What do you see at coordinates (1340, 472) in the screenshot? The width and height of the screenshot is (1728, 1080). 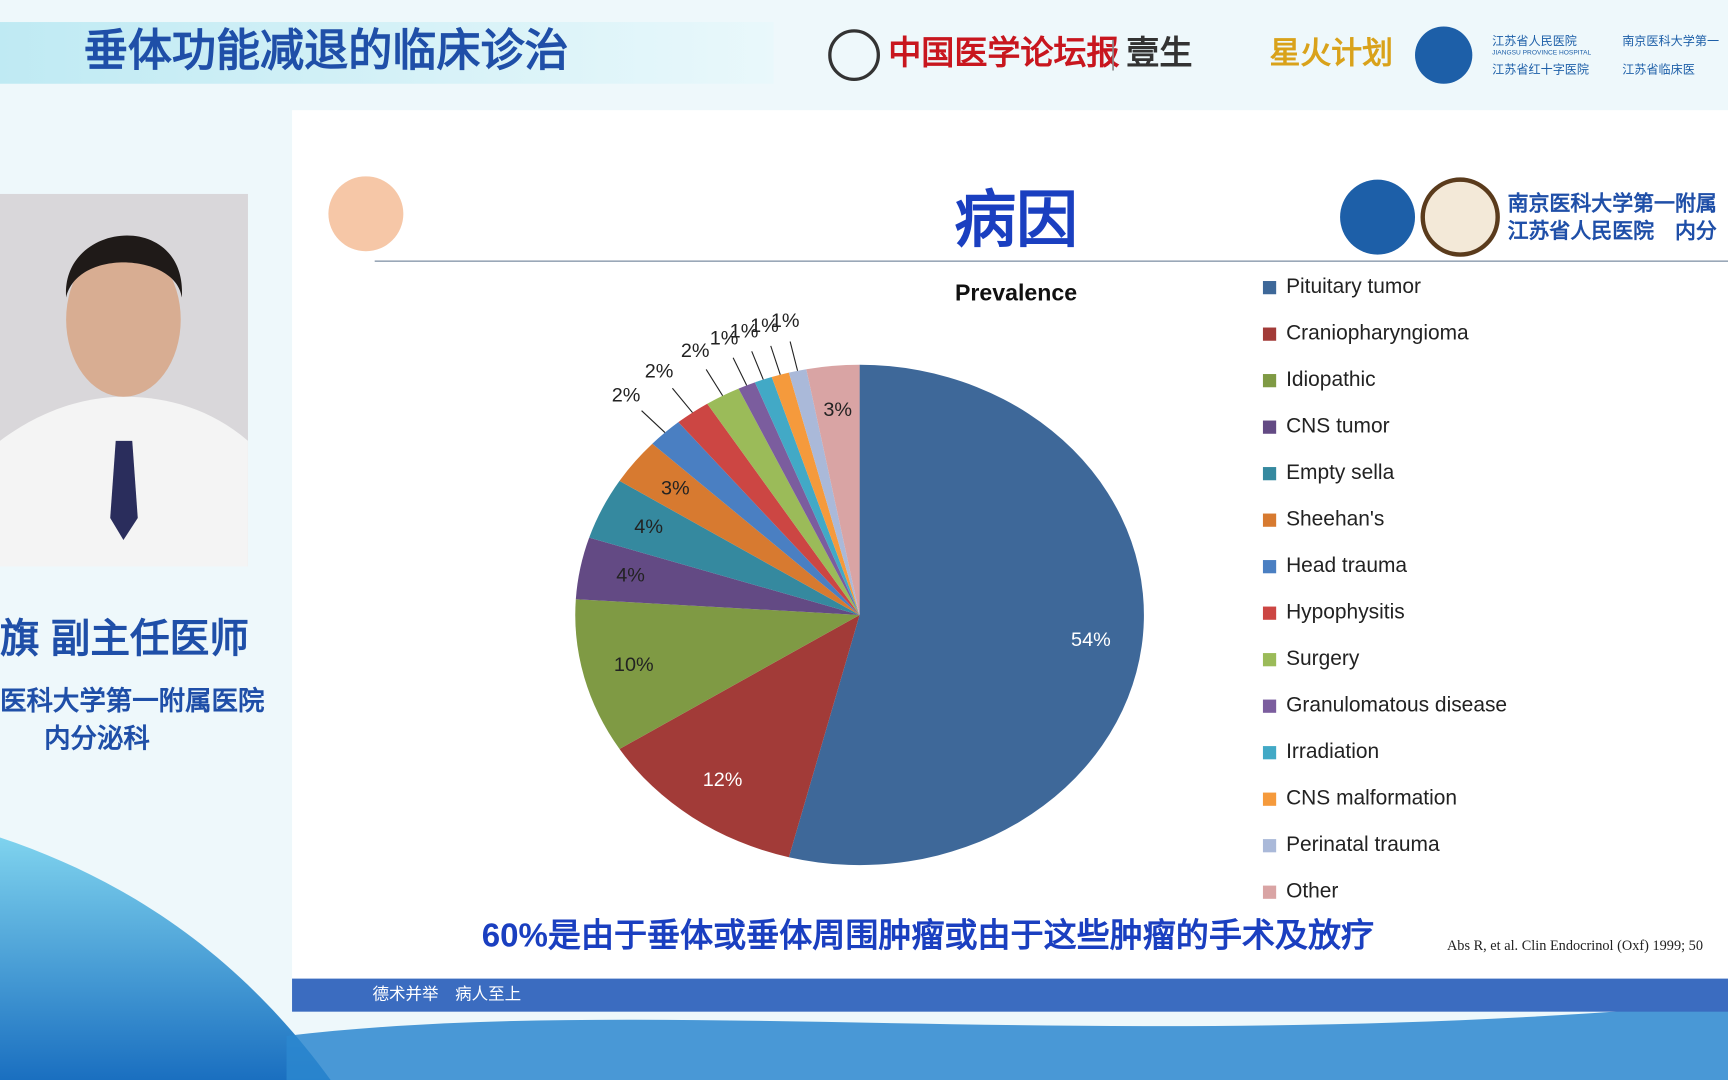 I see `legend-label: Empty sella` at bounding box center [1340, 472].